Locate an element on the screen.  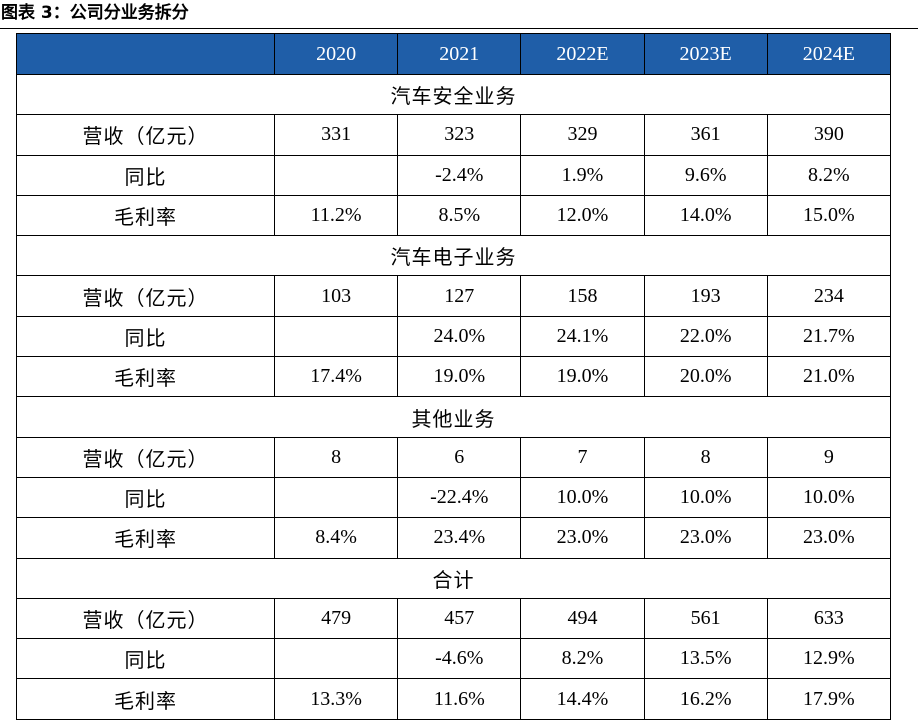
table-row: 毛利率 13.3% 11.6% 14.4% 16.2% 17.9% is located at coordinates (453, 699).